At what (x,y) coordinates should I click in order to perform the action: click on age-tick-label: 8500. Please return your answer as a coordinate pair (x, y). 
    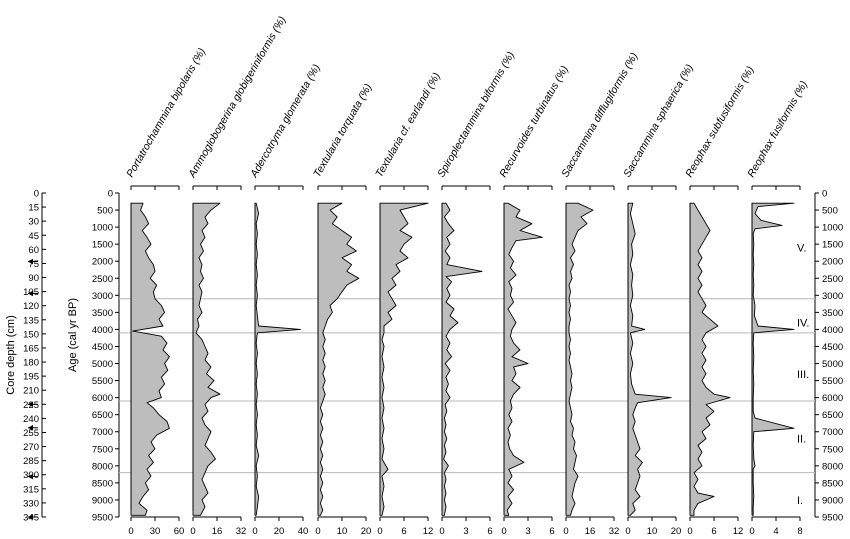
    Looking at the image, I should click on (102, 483).